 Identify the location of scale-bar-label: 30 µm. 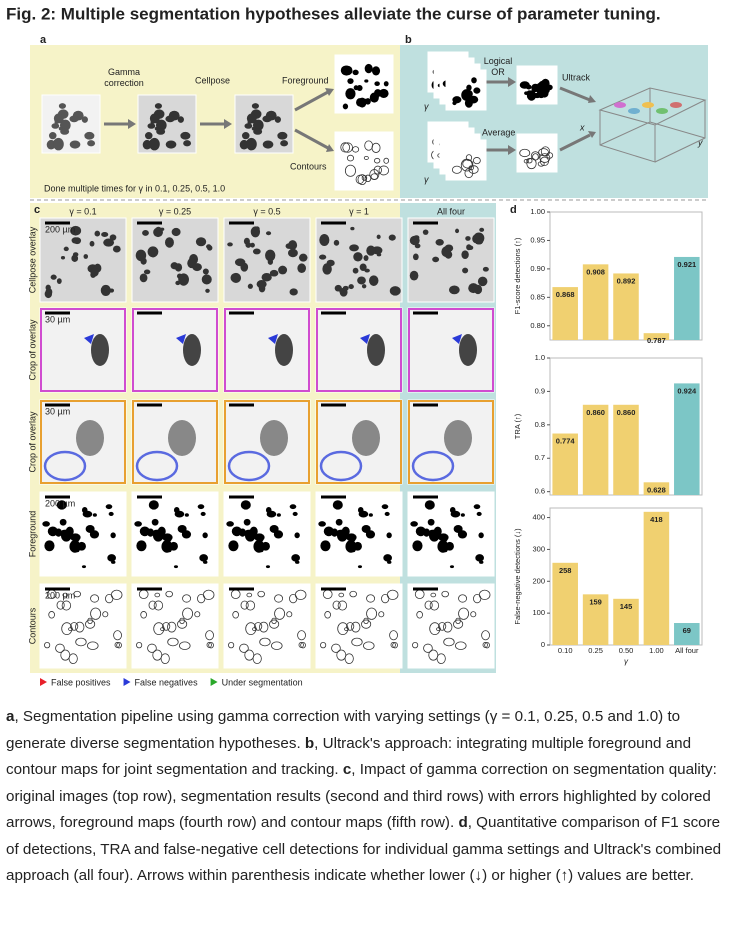
(57, 411).